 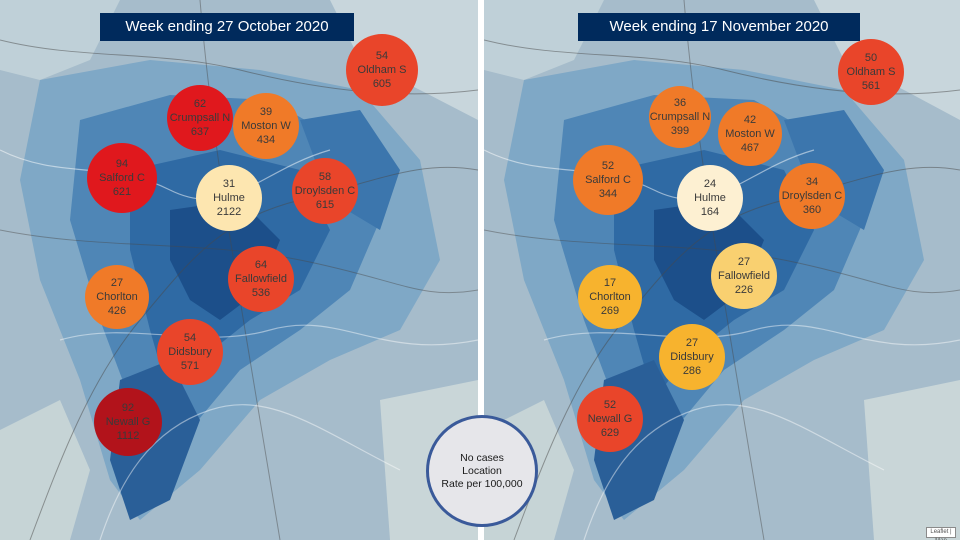 I want to click on bubble-rate: 571, so click(x=190, y=366).